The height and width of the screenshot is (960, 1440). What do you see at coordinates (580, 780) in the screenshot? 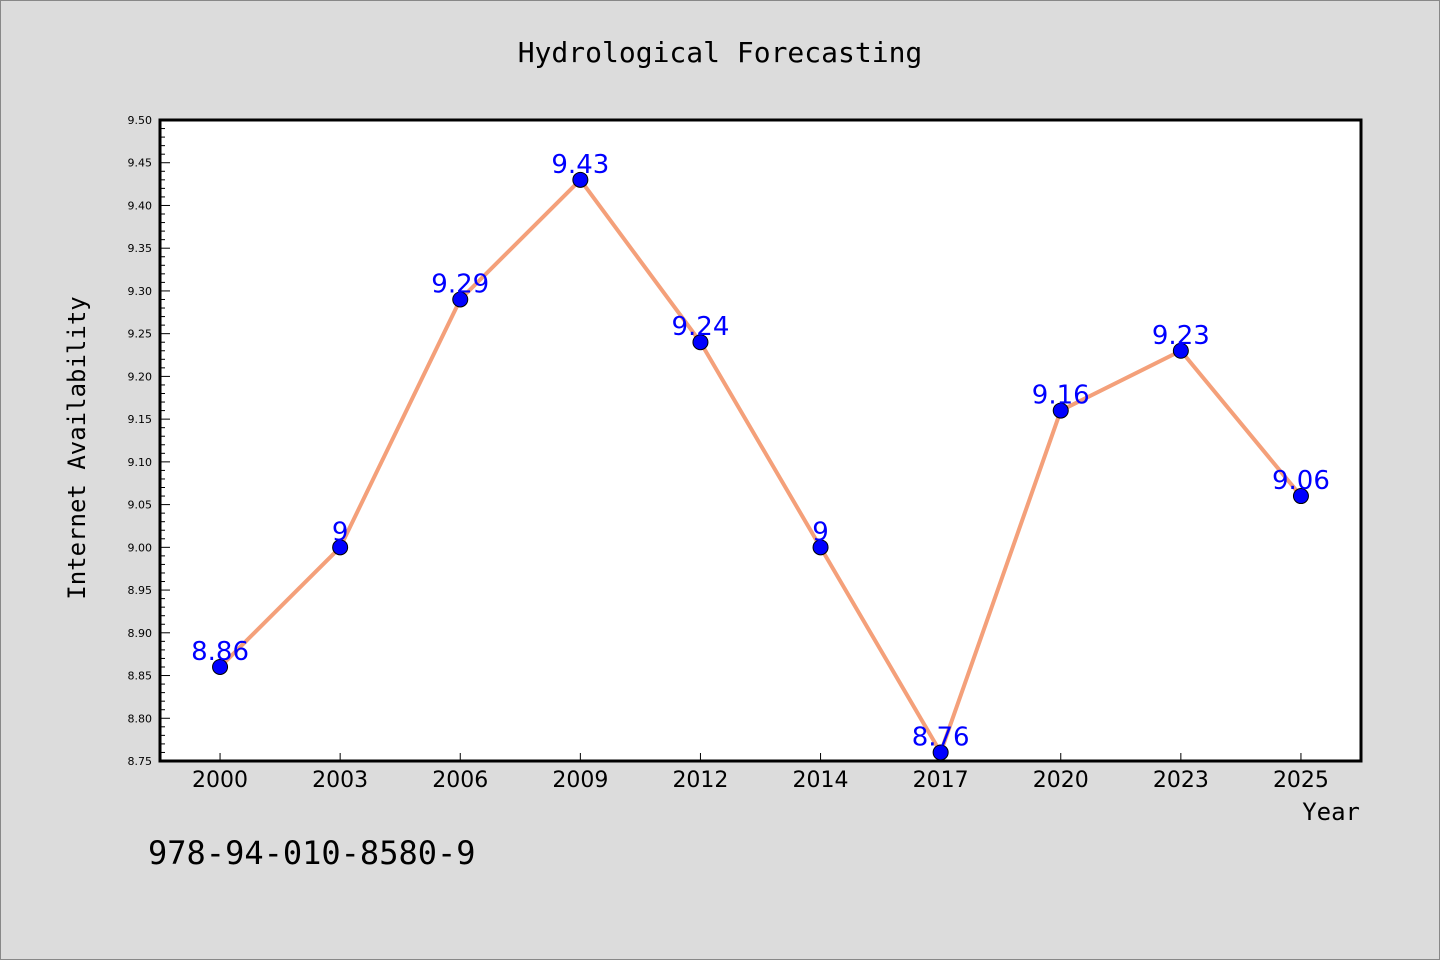
I see `x-tick-label: 2009` at bounding box center [580, 780].